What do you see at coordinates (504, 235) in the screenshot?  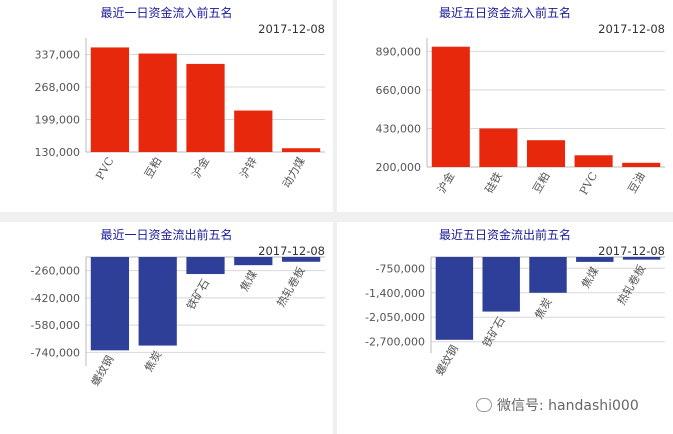 I see `chart-title: 最近五日资金流出前五名` at bounding box center [504, 235].